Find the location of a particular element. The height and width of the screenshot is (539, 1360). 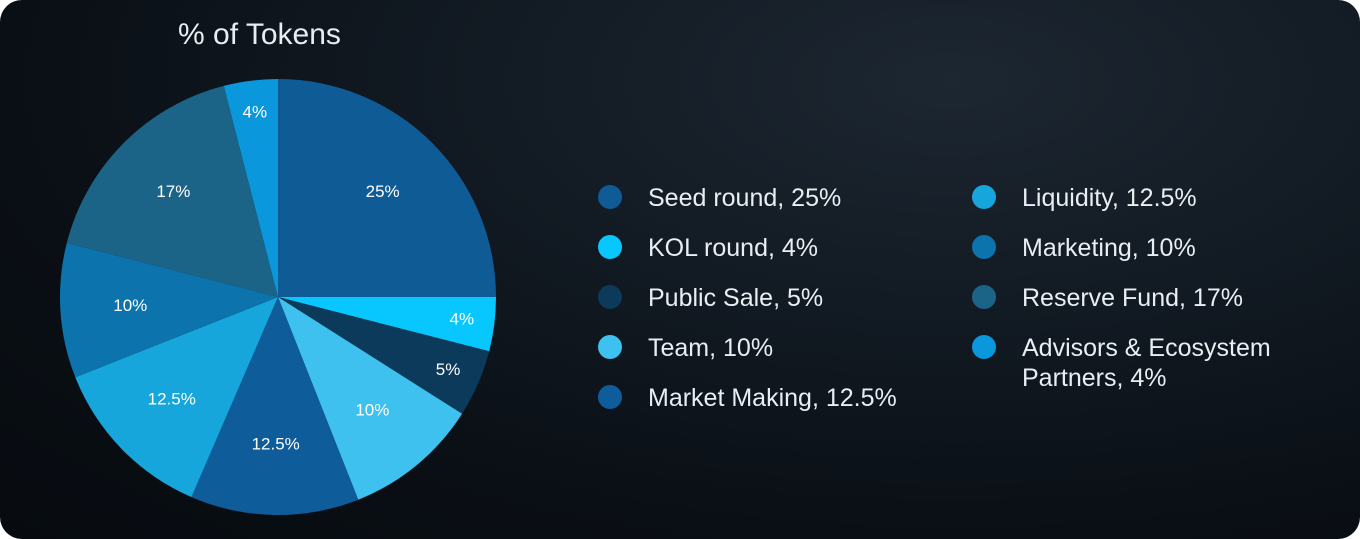

legend-item: Market Making, 12.5% is located at coordinates (747, 398).